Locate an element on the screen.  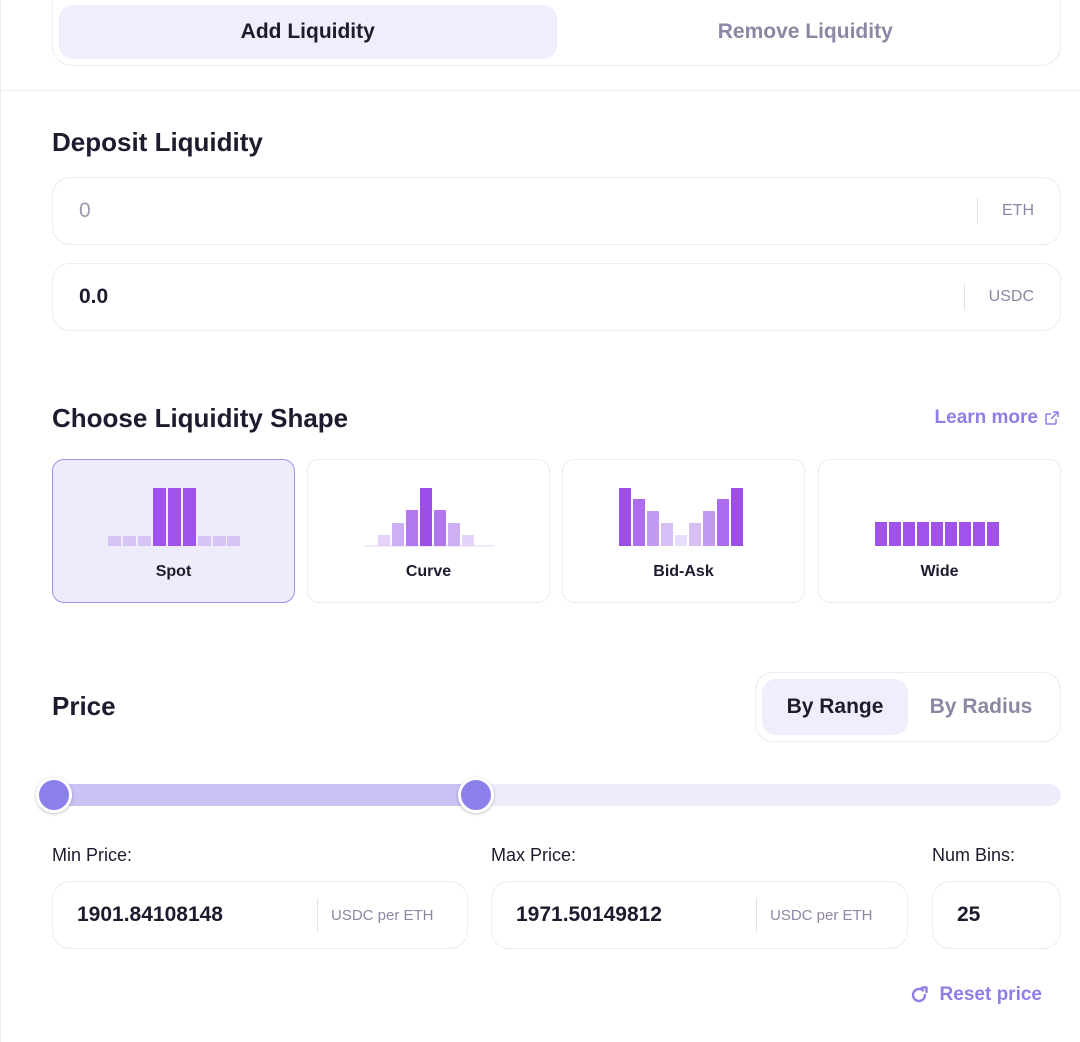
learn-more-link: Learn more is located at coordinates (997, 418).